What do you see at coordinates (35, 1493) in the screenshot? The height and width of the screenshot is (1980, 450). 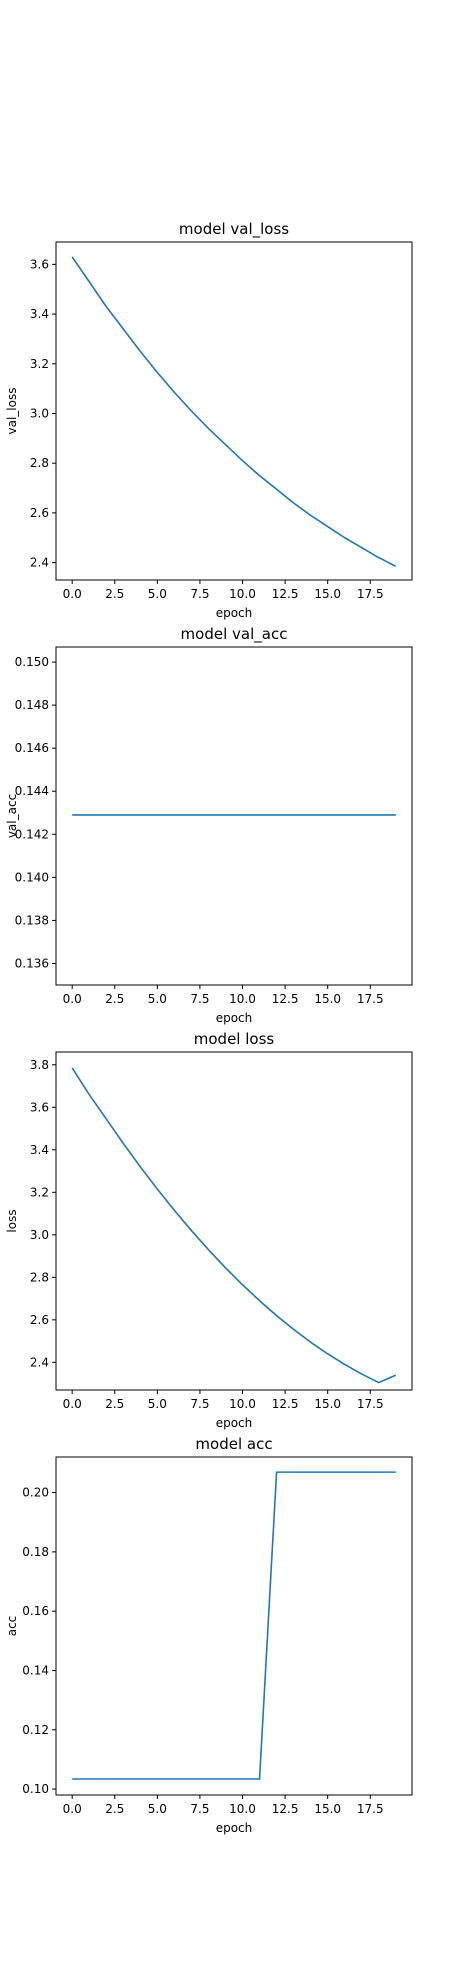 I see `y-tick-label: 0.20` at bounding box center [35, 1493].